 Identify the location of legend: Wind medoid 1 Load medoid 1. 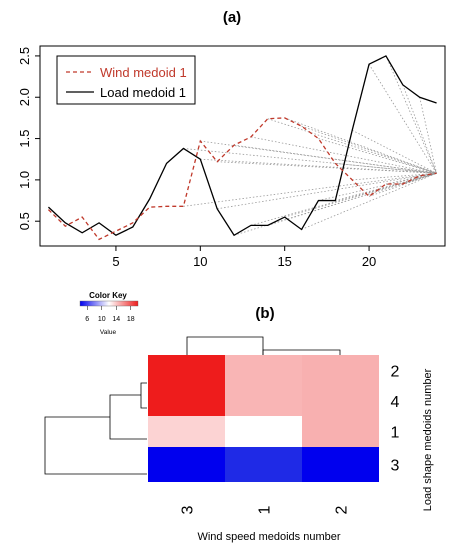
(126, 80).